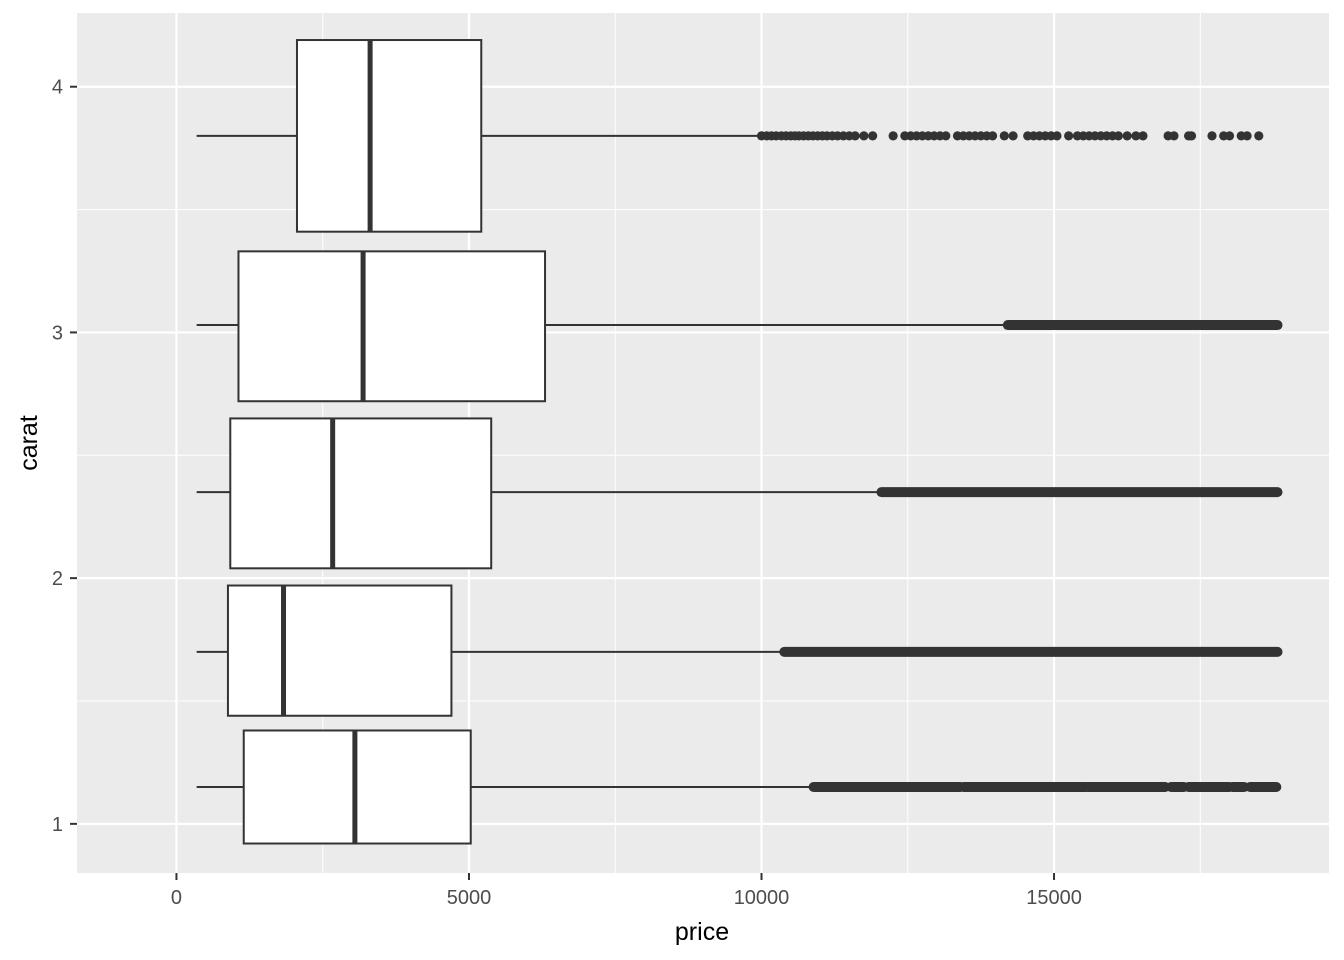  I want to click on x-tick-label: 0, so click(176, 898).